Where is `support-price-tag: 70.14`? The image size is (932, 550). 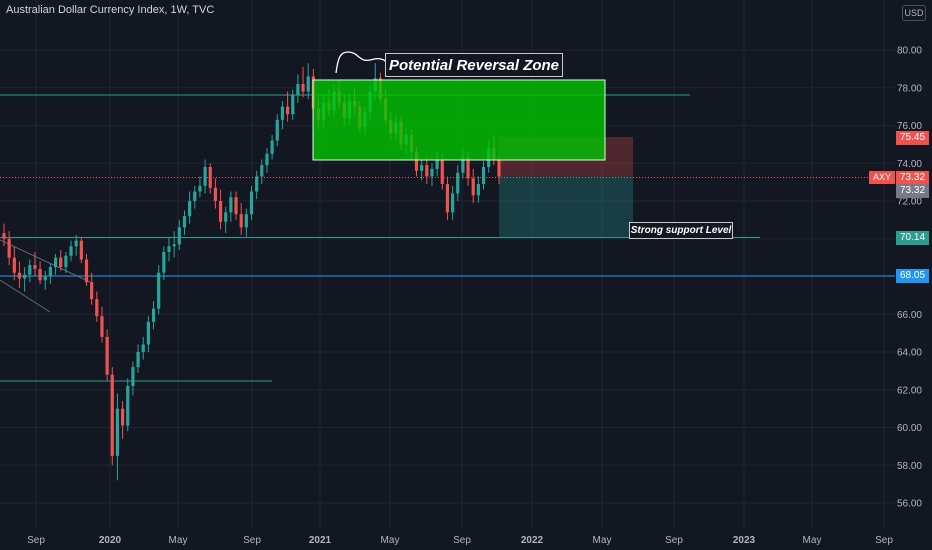
support-price-tag: 70.14 is located at coordinates (912, 238).